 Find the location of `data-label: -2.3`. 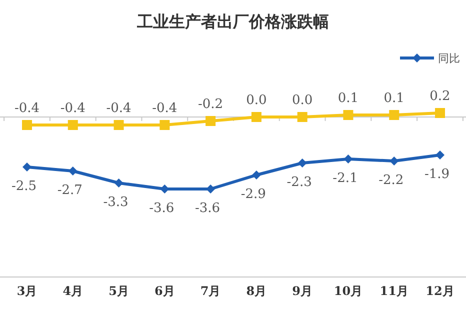

data-label: -2.3 is located at coordinates (299, 182).